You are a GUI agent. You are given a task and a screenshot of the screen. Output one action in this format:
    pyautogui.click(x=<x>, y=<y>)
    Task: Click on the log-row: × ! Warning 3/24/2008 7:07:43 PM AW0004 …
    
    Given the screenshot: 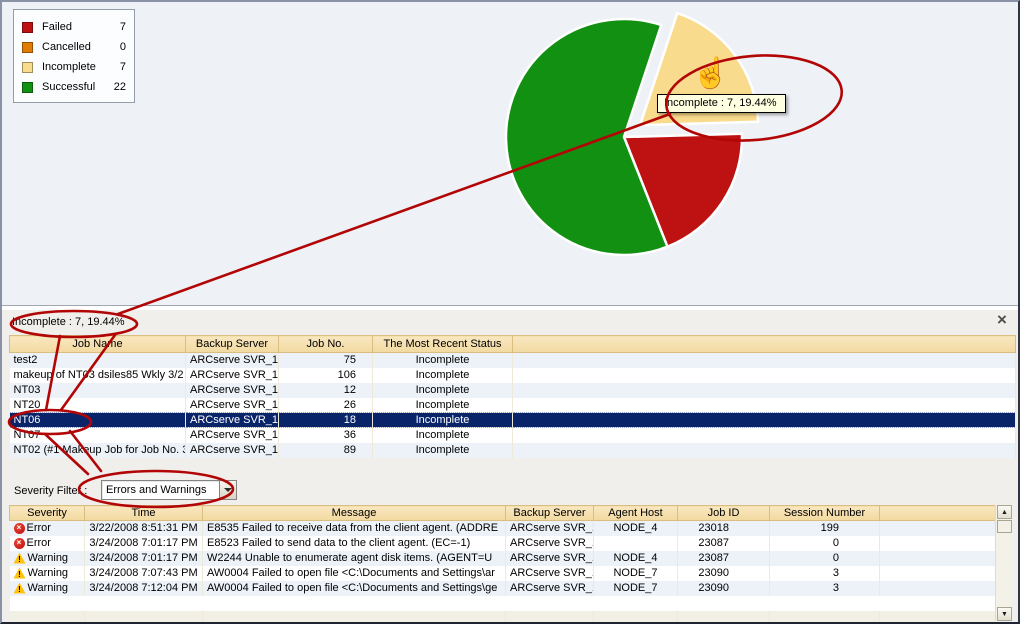 What is the action you would take?
    pyautogui.click(x=505, y=573)
    